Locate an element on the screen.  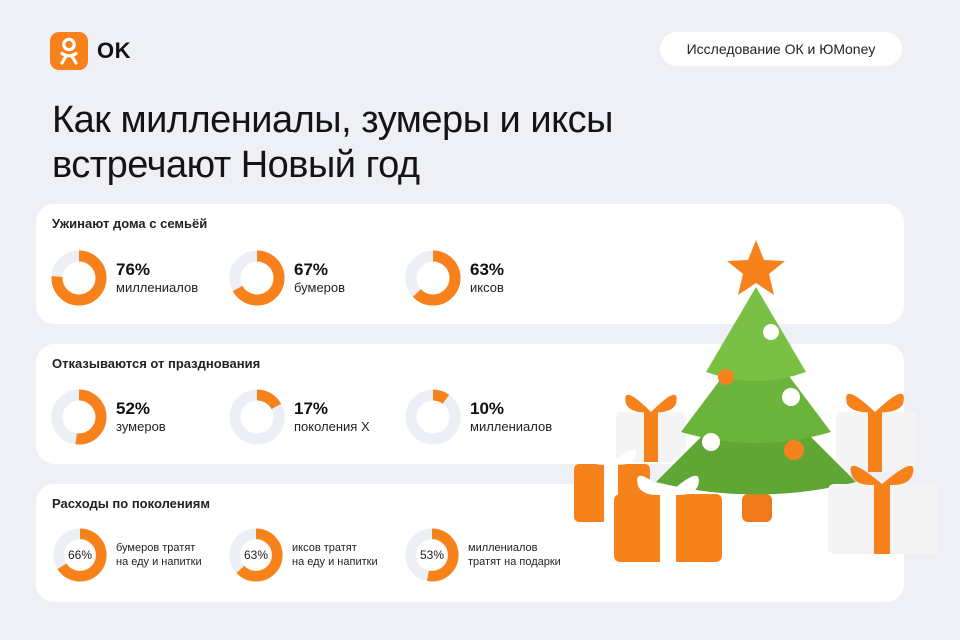
card-title: Расходы по поколениям is located at coordinates (131, 503).